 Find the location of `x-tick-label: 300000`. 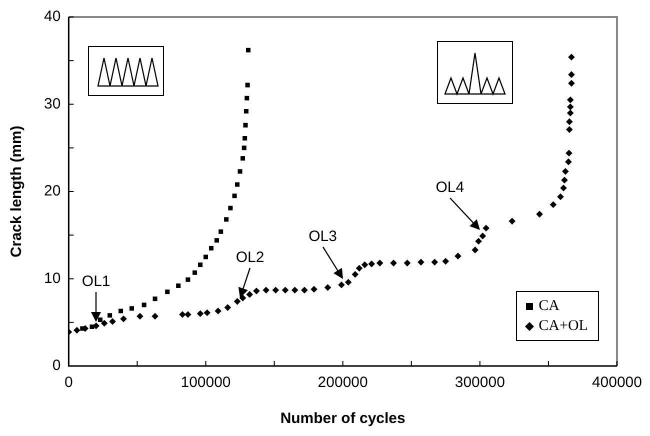

x-tick-label: 300000 is located at coordinates (479, 383).